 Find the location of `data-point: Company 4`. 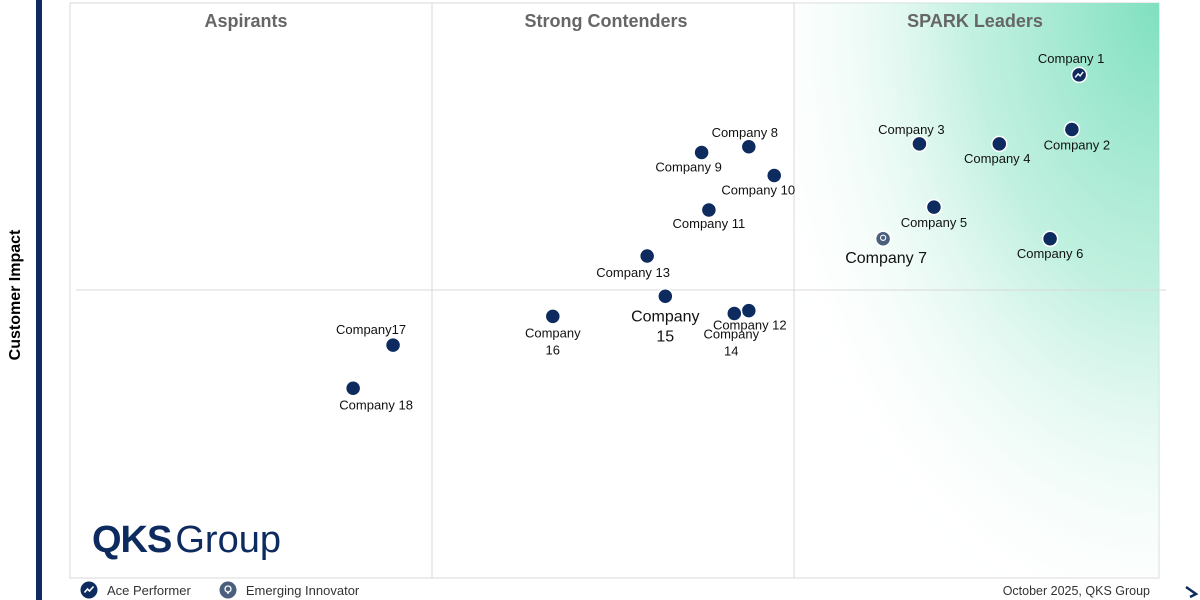

data-point: Company 4 is located at coordinates (997, 150).